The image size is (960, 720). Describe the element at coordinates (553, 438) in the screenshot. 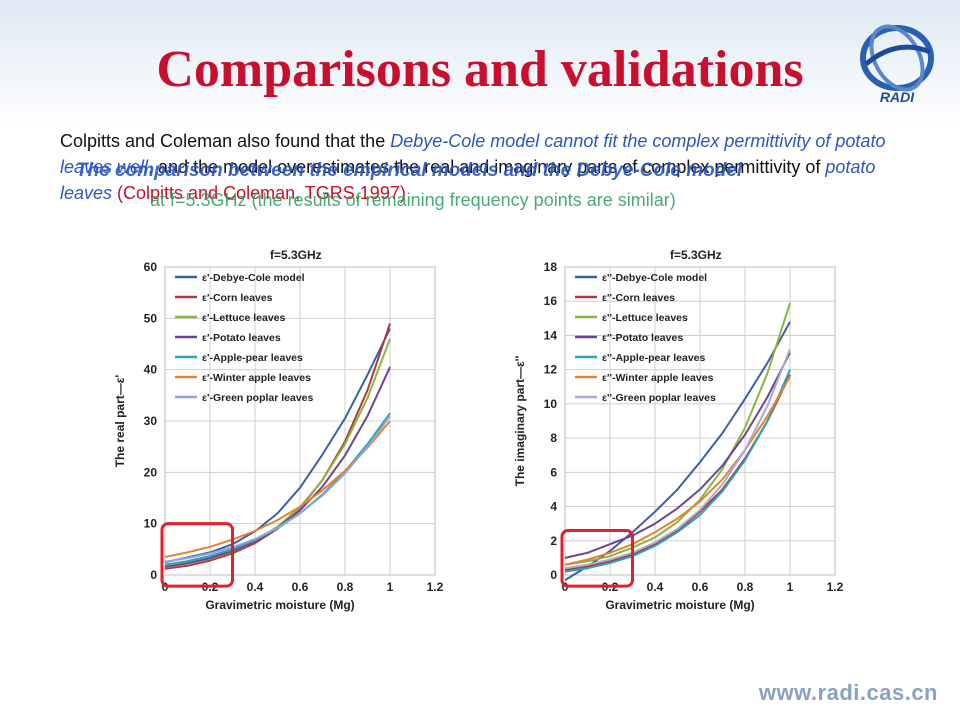

I see `y-tick-label: 8` at that location.